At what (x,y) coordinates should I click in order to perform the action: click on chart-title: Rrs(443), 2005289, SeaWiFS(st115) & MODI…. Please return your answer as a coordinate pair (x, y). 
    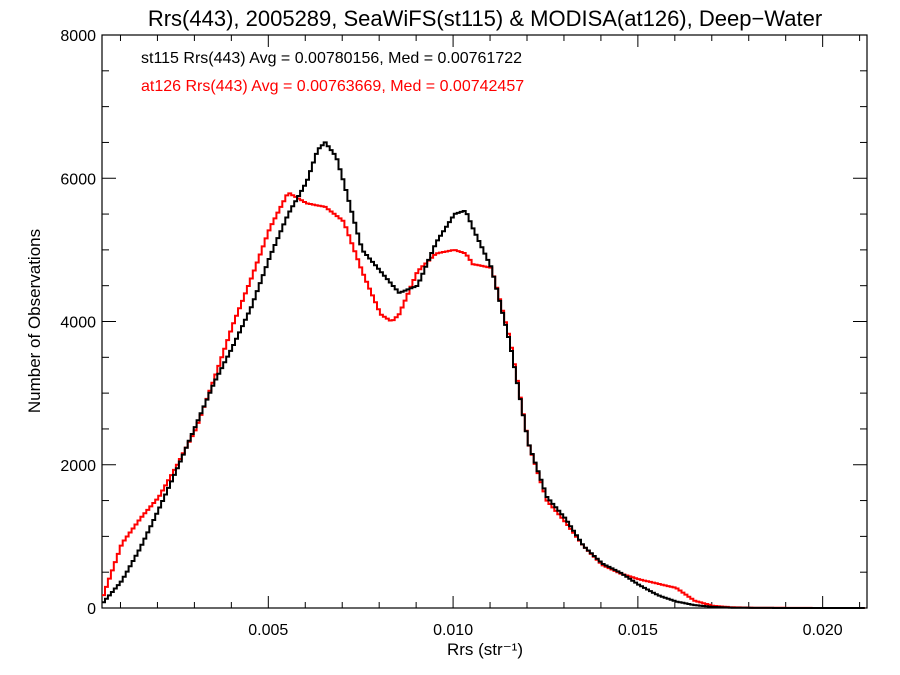
    Looking at the image, I should click on (485, 18).